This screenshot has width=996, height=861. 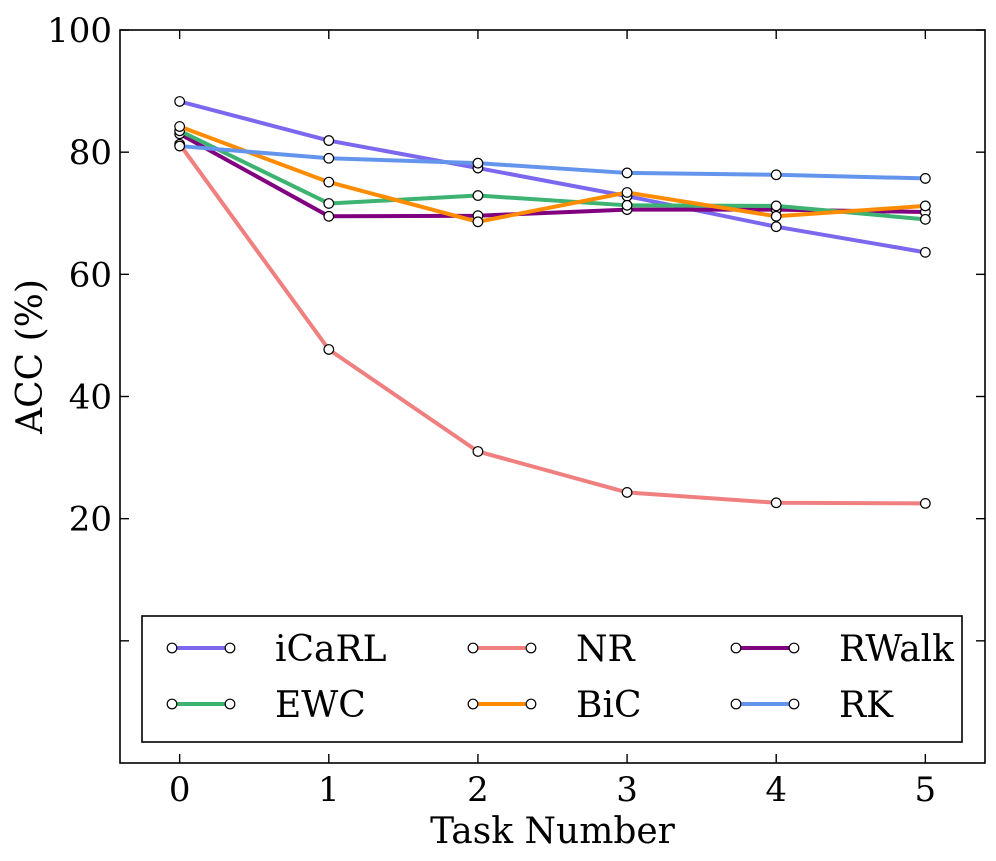 I want to click on legend-item: RWalk, so click(x=842, y=649).